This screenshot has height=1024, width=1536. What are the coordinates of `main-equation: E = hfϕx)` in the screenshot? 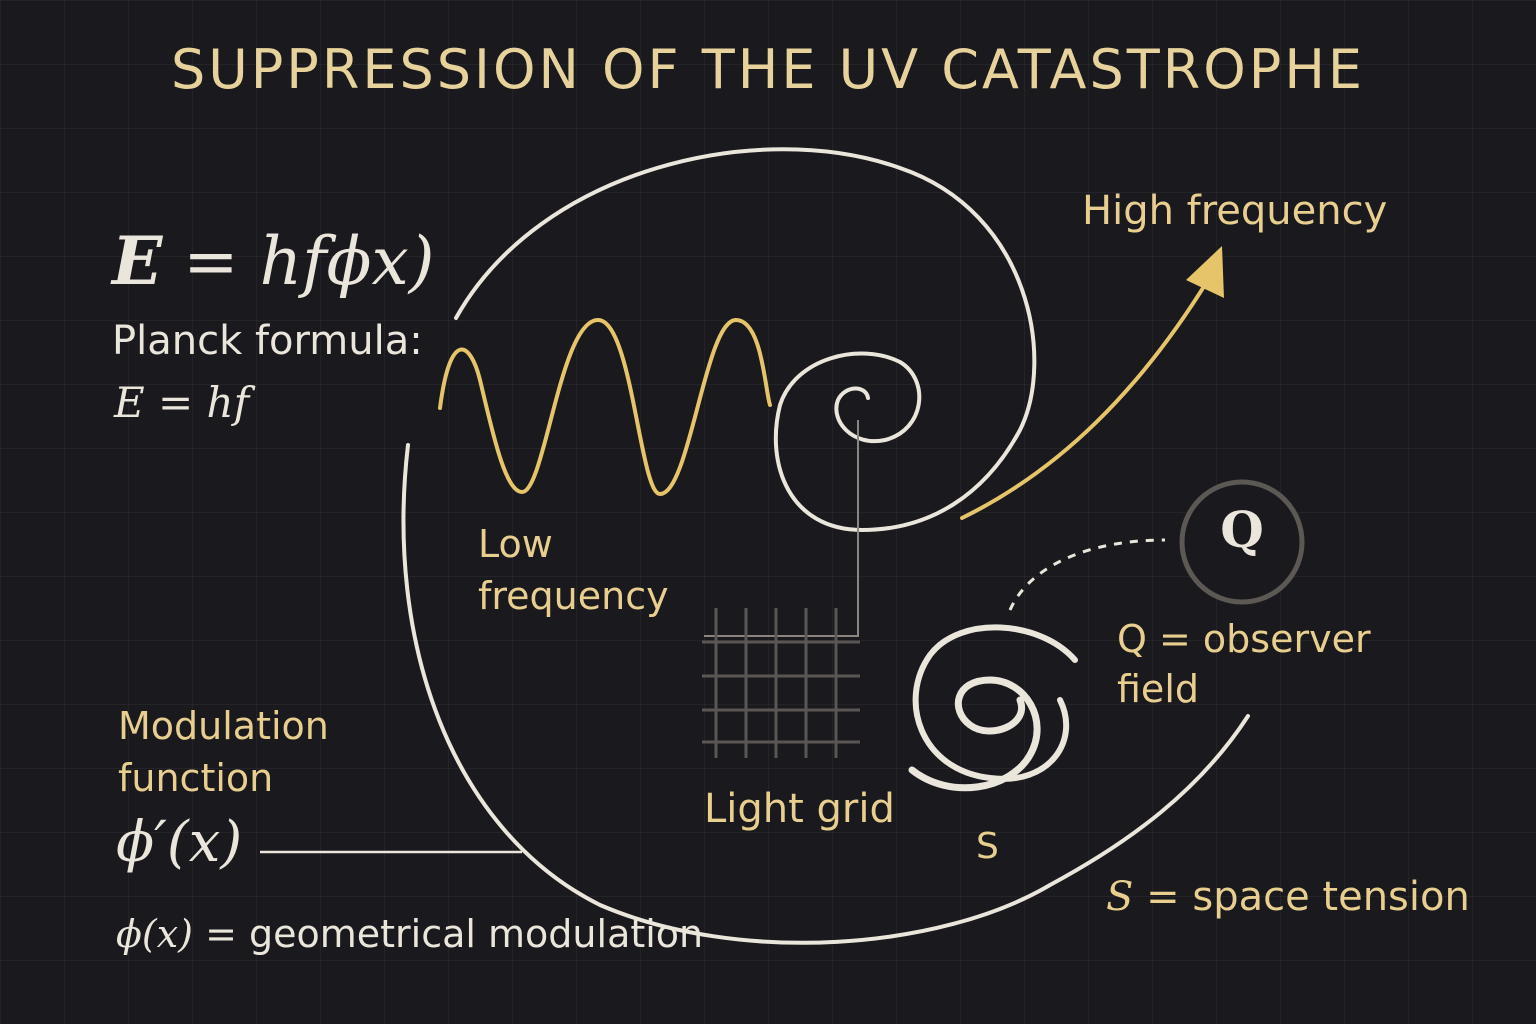 It's located at (273, 261).